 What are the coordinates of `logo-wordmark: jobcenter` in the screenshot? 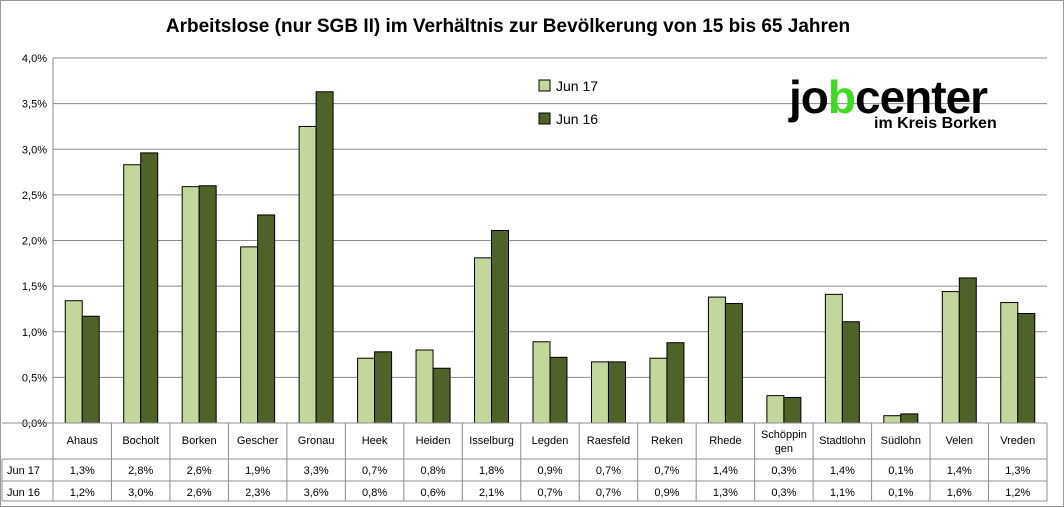 It's located at (888, 97).